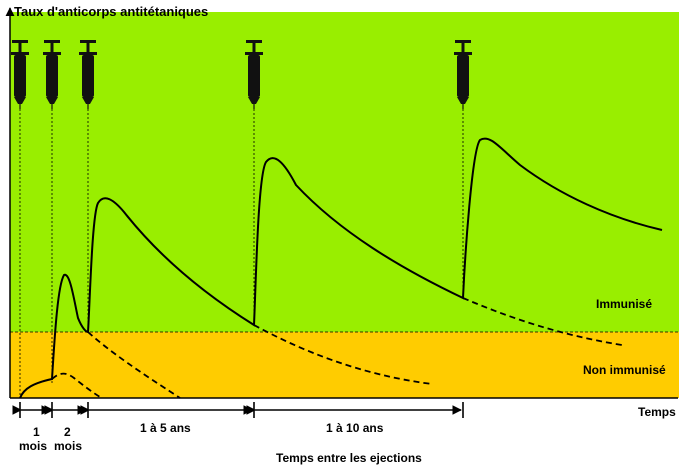 This screenshot has height=468, width=681. I want to click on non-immune-zone-label: Non immunisé, so click(624, 370).